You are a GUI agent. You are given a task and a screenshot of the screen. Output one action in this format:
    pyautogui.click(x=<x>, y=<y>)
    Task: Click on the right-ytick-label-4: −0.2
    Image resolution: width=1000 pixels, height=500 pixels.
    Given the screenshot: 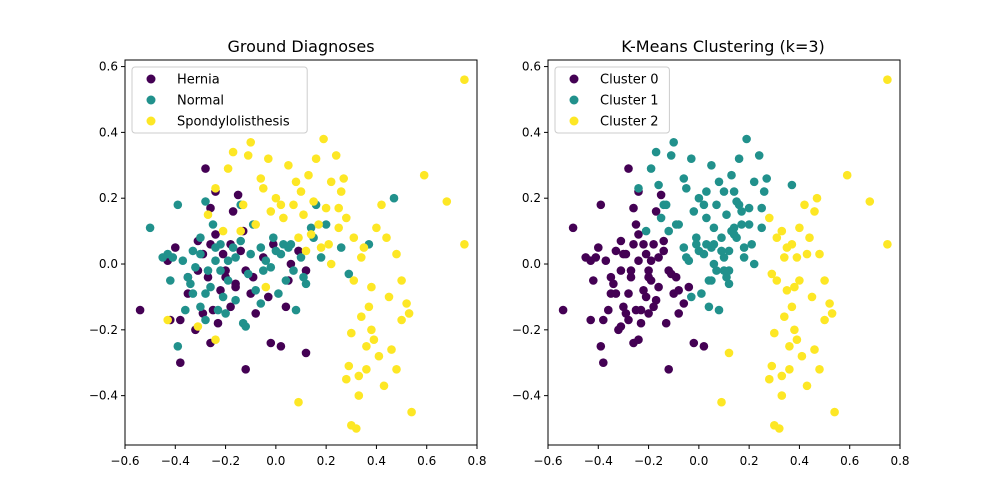 What is the action you would take?
    pyautogui.click(x=526, y=330)
    